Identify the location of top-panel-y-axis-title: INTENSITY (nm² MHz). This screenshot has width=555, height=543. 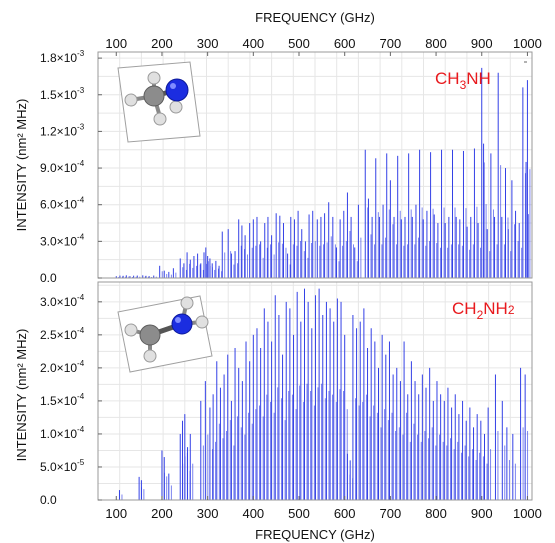
(21, 165).